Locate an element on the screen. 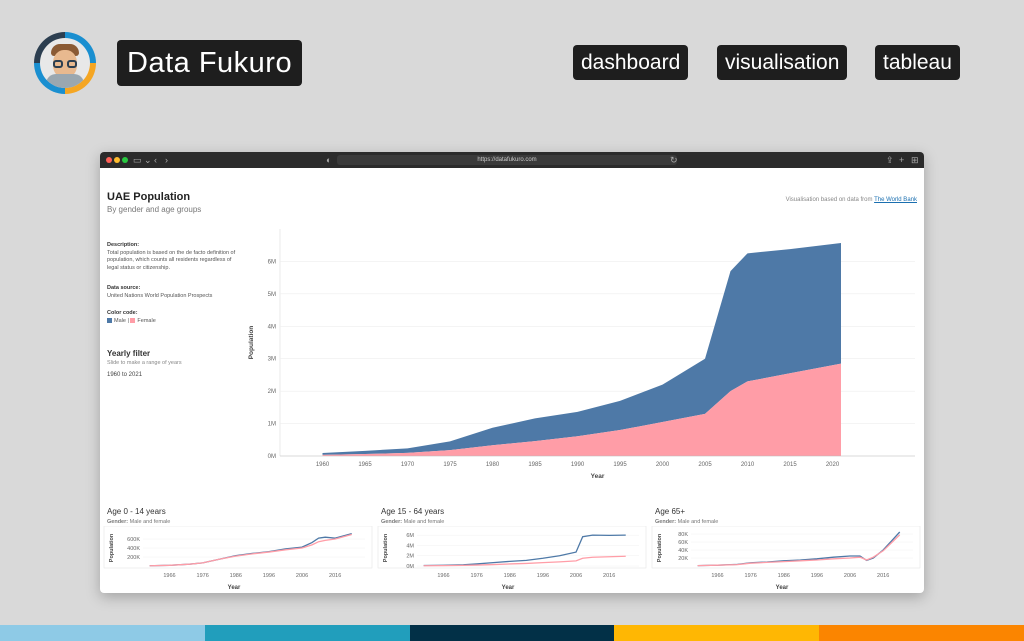 This screenshot has height=641, width=1024. minimize-window-button is located at coordinates (117, 160).